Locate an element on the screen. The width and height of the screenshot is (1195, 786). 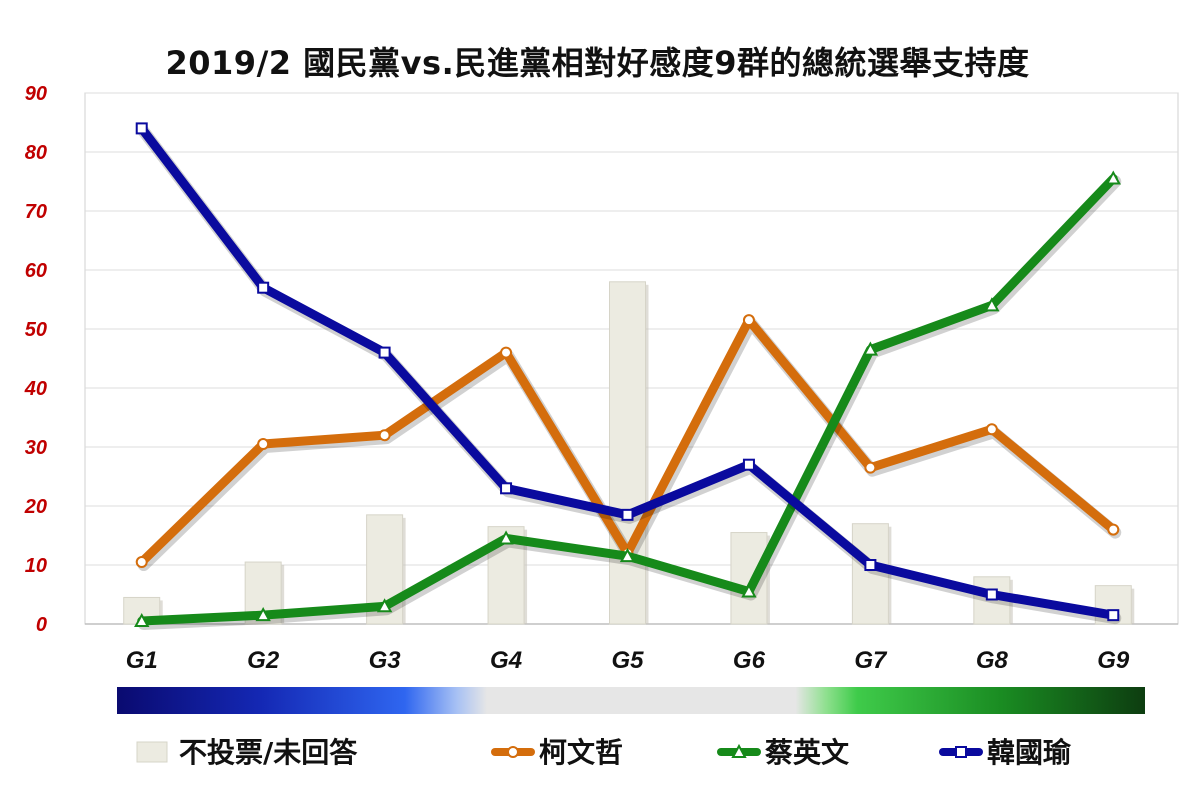
legend-label: 柯文哲 is located at coordinates (581, 752).